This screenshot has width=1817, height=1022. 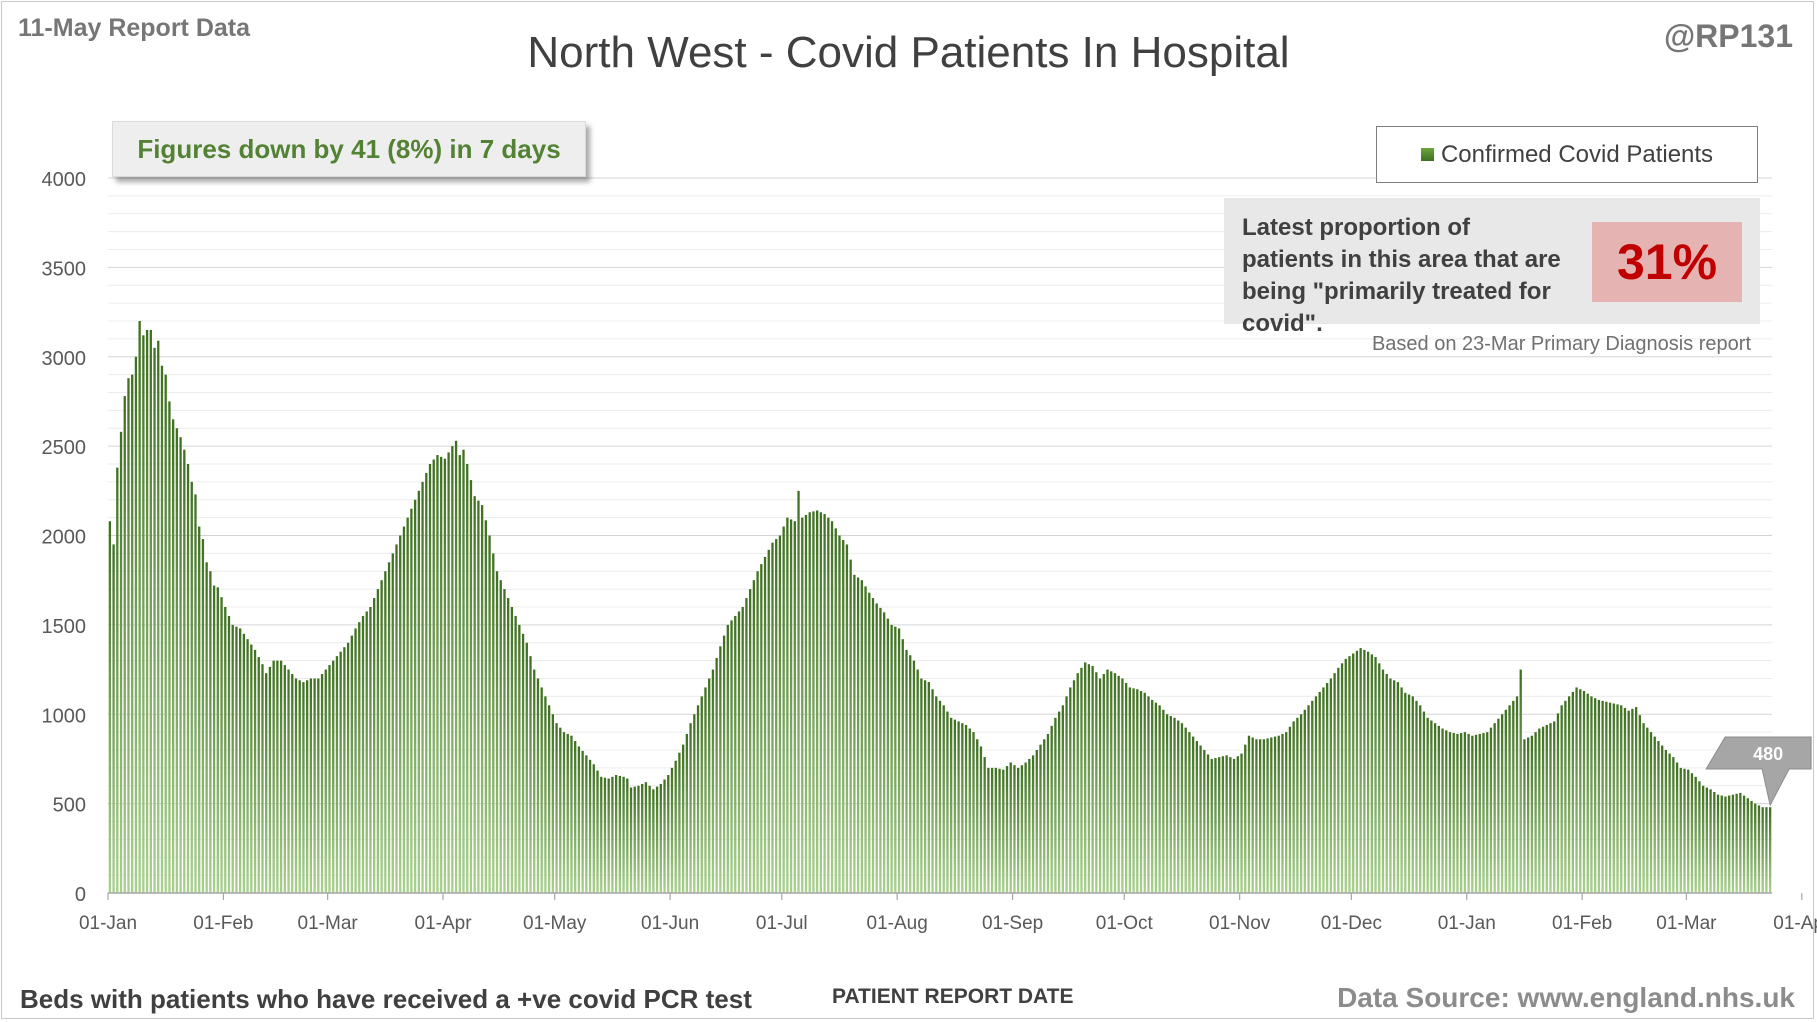 What do you see at coordinates (80, 895) in the screenshot?
I see `y-tick-label: 0` at bounding box center [80, 895].